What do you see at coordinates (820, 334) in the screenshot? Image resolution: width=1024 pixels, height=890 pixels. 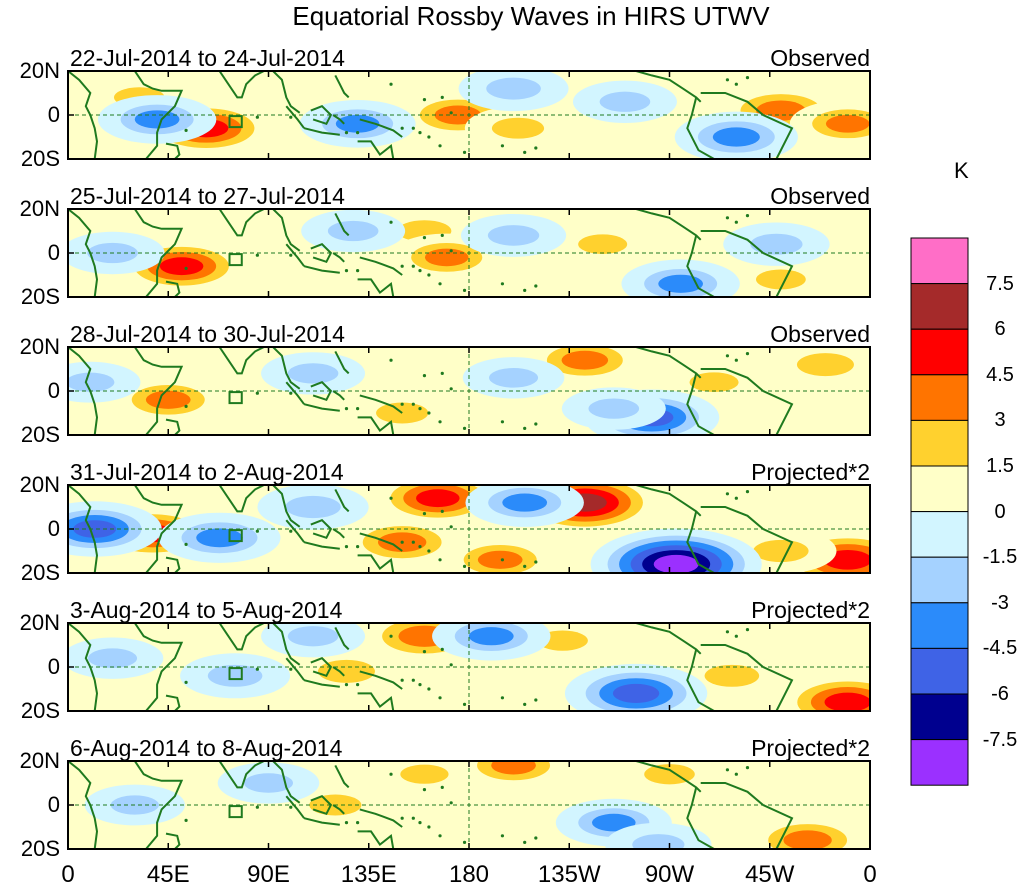 I see `panel-type-label: Observed` at bounding box center [820, 334].